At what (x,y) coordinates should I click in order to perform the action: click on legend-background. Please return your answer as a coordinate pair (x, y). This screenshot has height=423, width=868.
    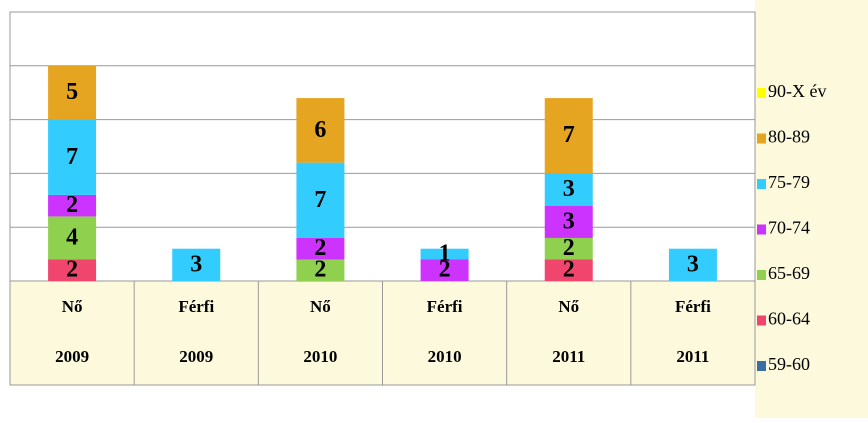
    Looking at the image, I should click on (811, 209).